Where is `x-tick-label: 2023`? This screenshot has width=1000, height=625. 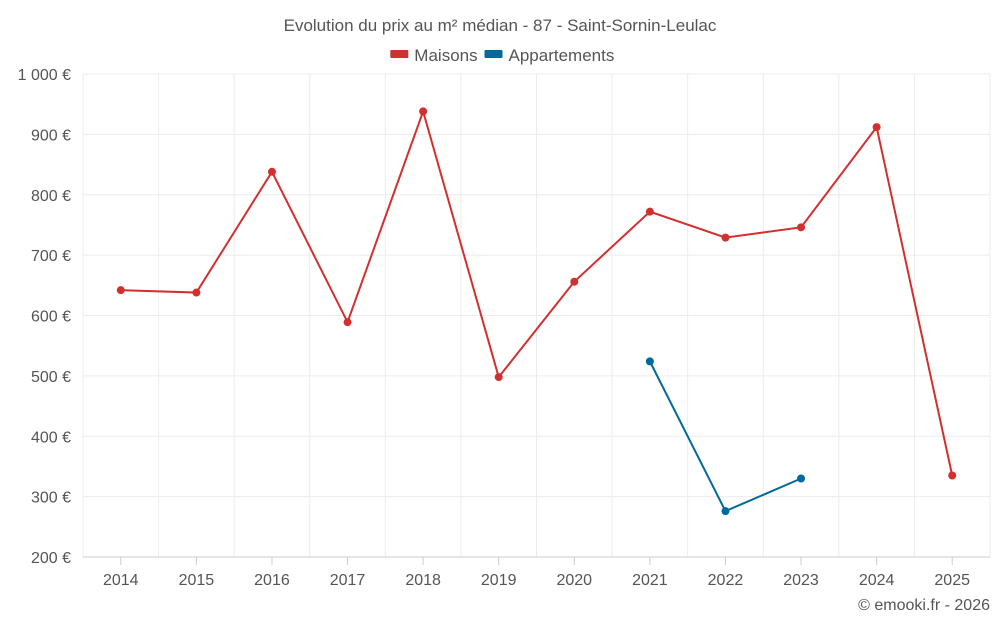 x-tick-label: 2023 is located at coordinates (801, 580).